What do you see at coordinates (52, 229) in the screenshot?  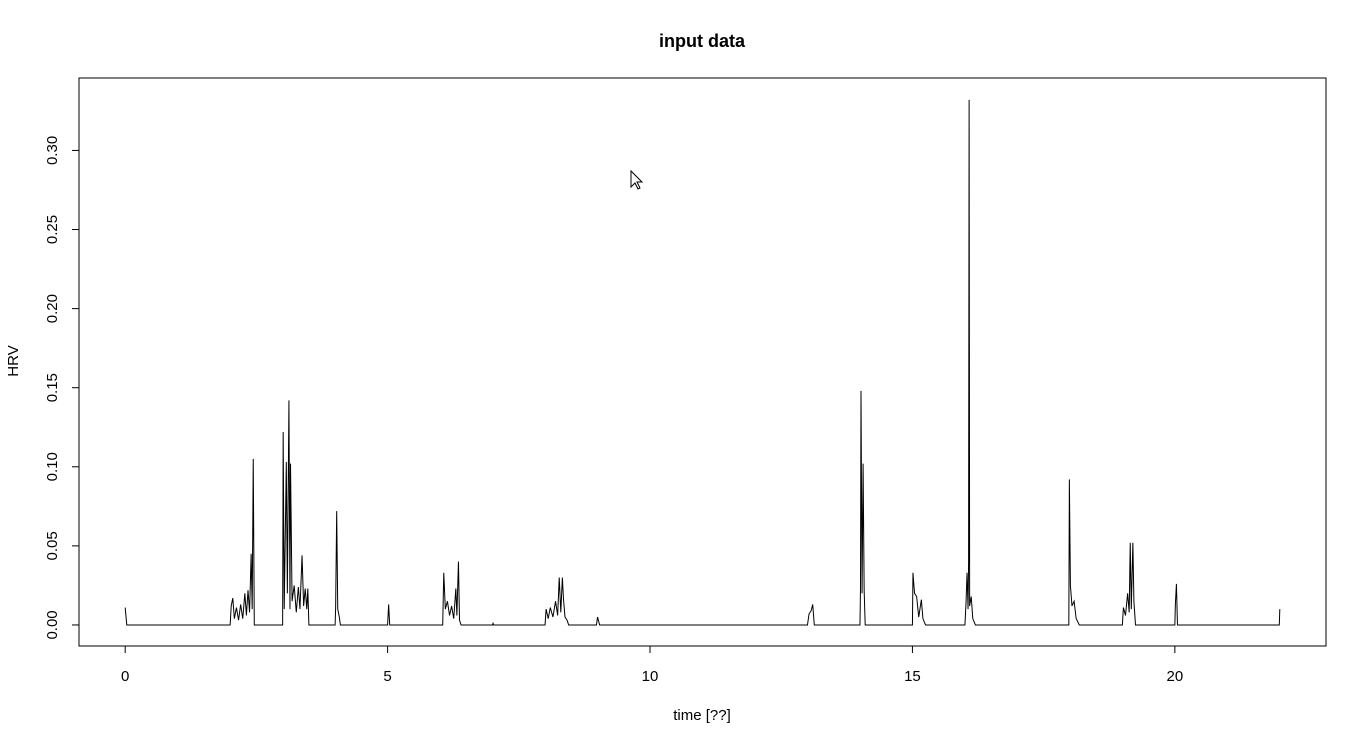 I see `y-tick-label: 0.25` at bounding box center [52, 229].